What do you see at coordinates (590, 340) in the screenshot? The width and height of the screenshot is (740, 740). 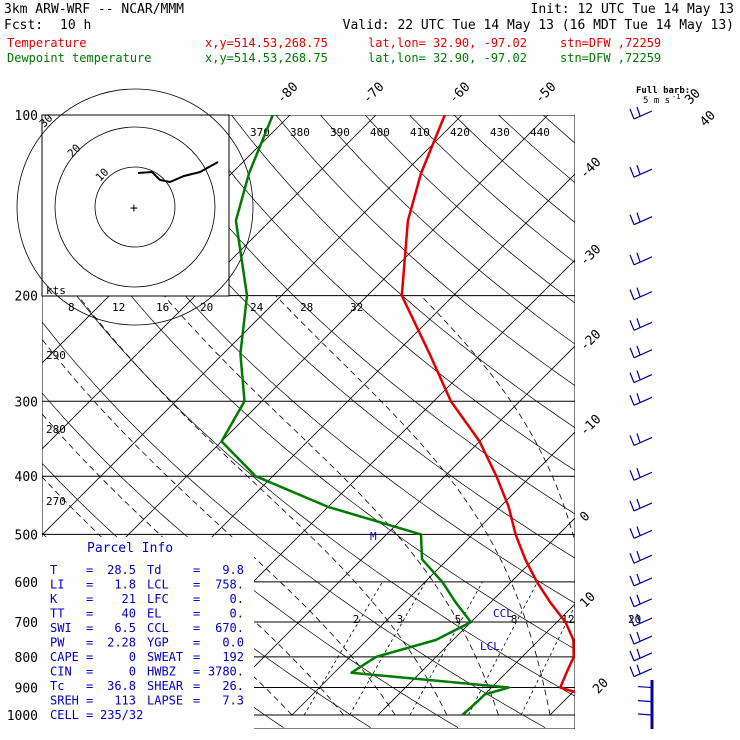 I see `temperature-label: -20` at bounding box center [590, 340].